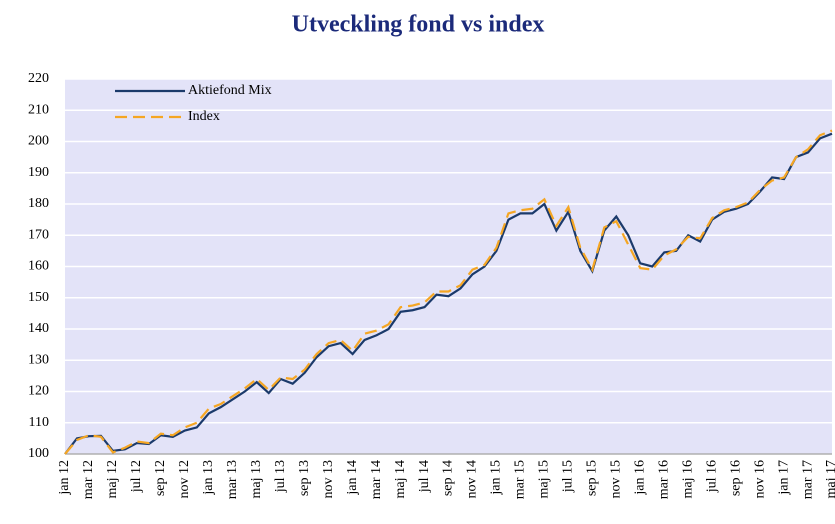 This screenshot has height=524, width=835. What do you see at coordinates (829, 479) in the screenshot?
I see `x-tick-label: maj 17` at bounding box center [829, 479].